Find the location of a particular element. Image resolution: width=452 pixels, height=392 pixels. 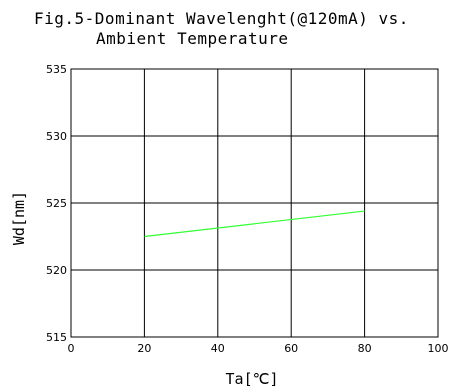

x-axis-label: Ta[℃] is located at coordinates (252, 379).